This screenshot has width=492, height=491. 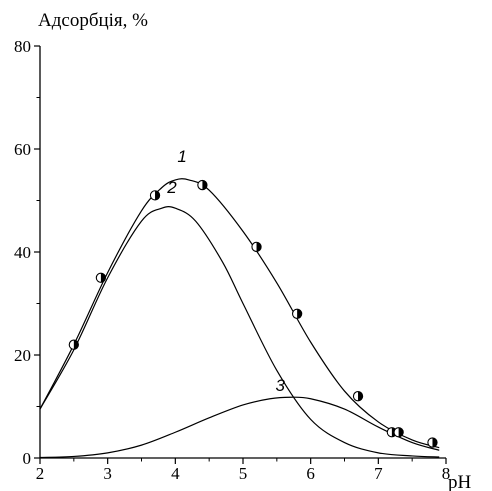 What do you see at coordinates (175, 473) in the screenshot?
I see `x-tick-label: 4` at bounding box center [175, 473].